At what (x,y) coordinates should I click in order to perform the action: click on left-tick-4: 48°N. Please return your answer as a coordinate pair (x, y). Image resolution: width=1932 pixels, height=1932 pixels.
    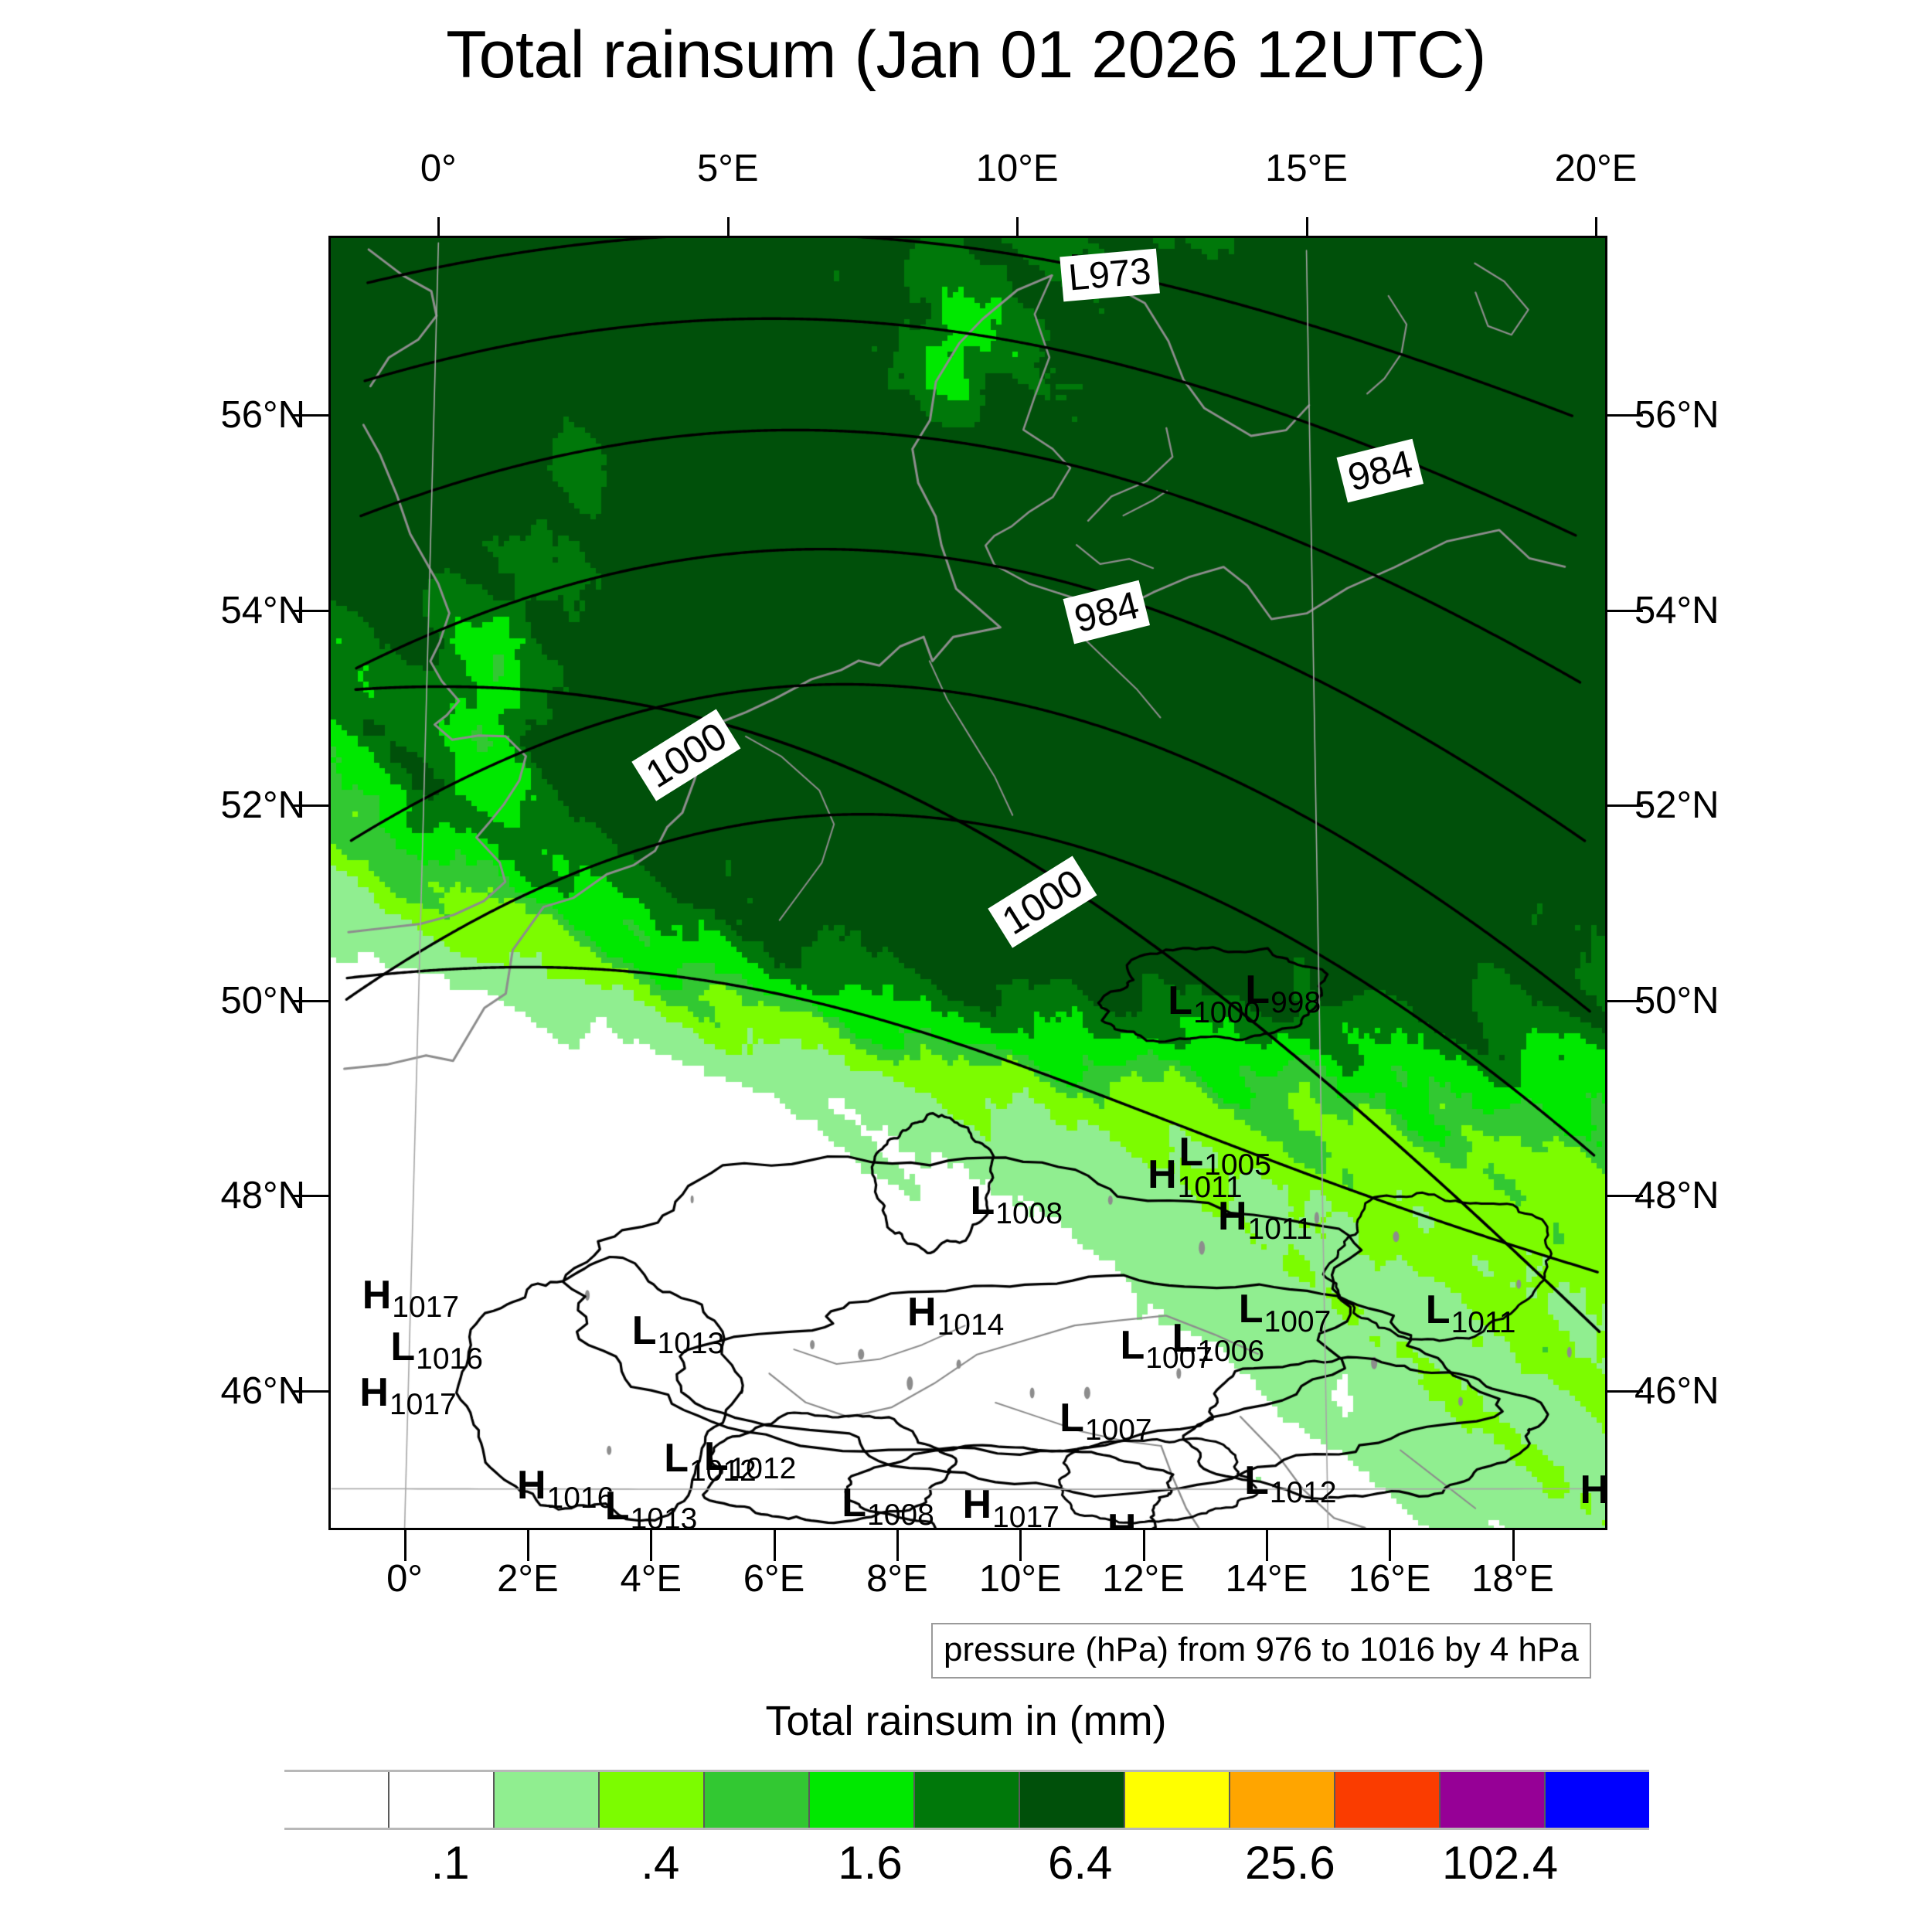
    Looking at the image, I should click on (262, 1196).